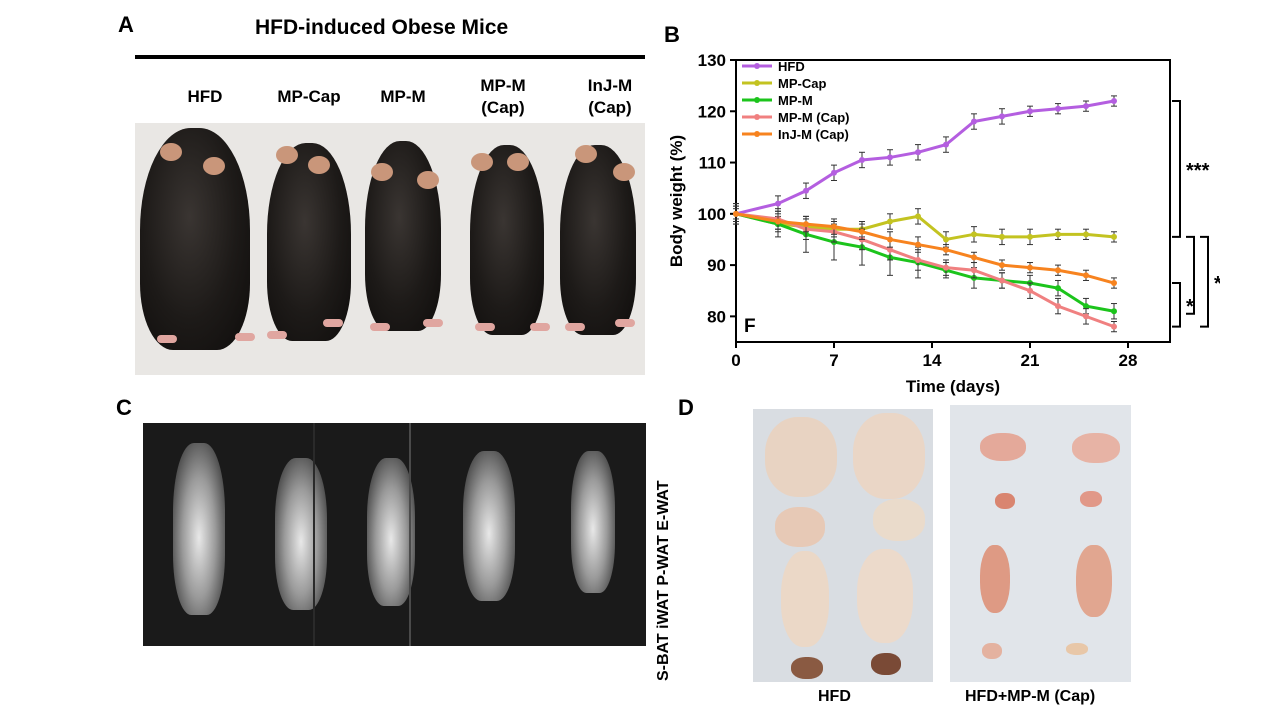 Image resolution: width=1280 pixels, height=720 pixels. Describe the element at coordinates (1198, 171) in the screenshot. I see `significance-label: ***` at that location.